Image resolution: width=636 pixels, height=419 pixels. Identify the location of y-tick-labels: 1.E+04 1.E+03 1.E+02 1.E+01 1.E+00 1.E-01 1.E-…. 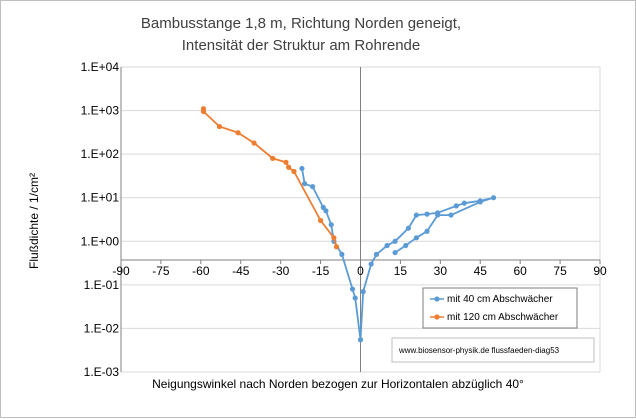
(100, 219).